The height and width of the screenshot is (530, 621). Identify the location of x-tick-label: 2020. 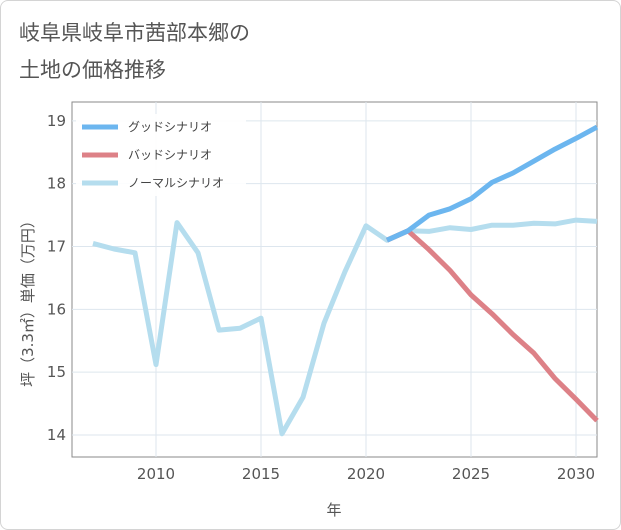
(366, 474).